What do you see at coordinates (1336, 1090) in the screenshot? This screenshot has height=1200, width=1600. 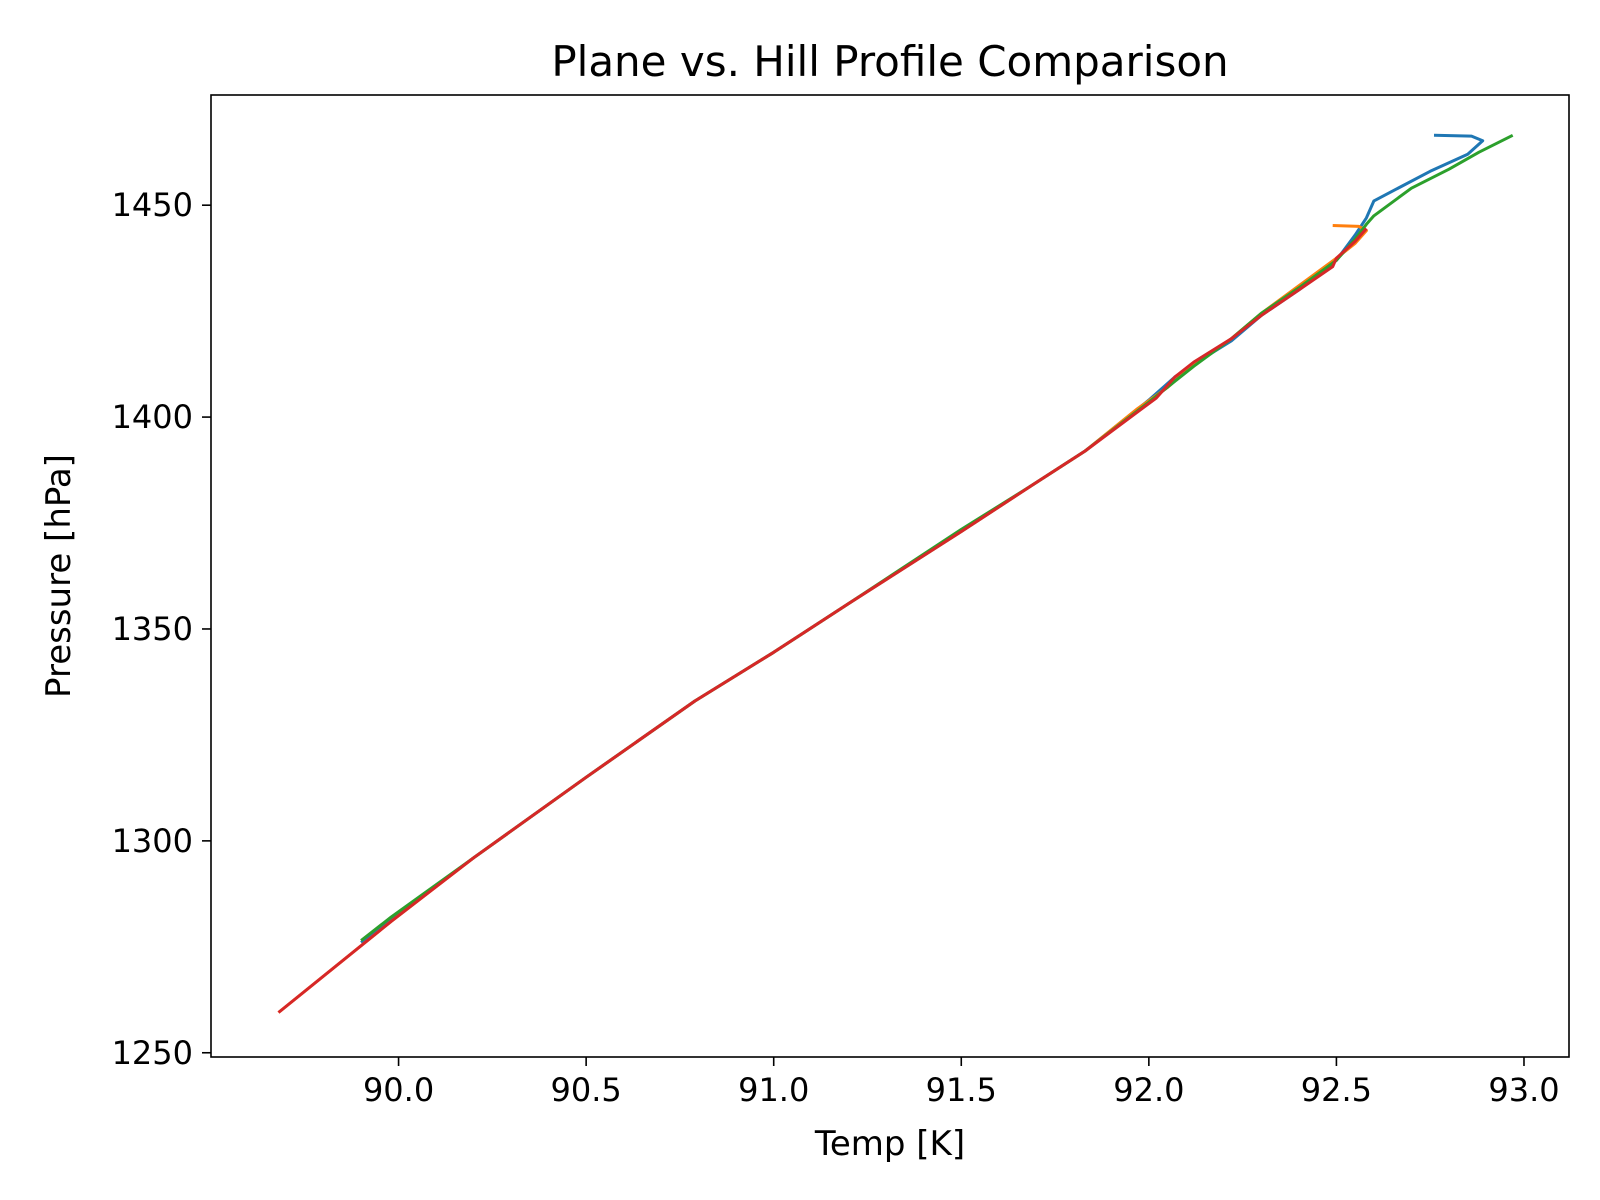 I see `x-tick-label: 92.5` at bounding box center [1336, 1090].